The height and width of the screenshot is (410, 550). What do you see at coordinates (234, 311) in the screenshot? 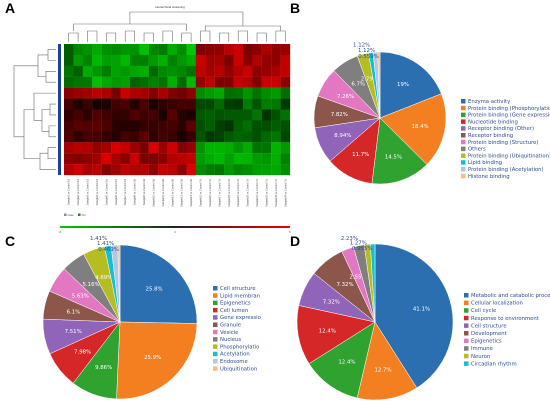
I see `legend-label: Cell lumen` at bounding box center [234, 311].